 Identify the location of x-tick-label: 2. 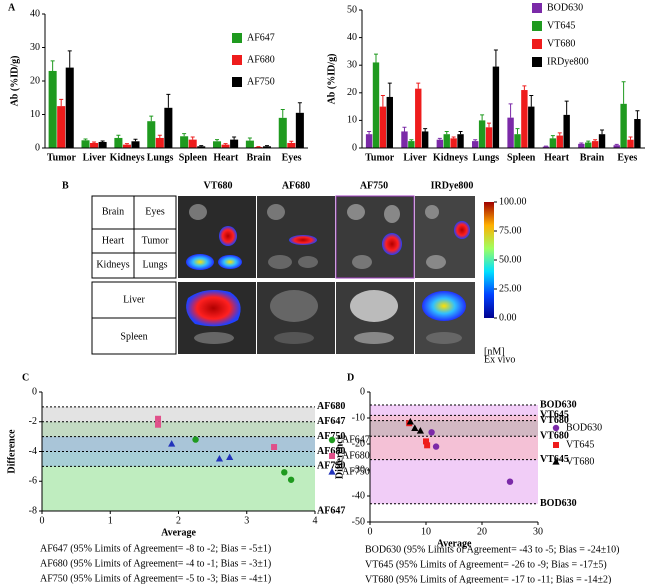
(178, 520).